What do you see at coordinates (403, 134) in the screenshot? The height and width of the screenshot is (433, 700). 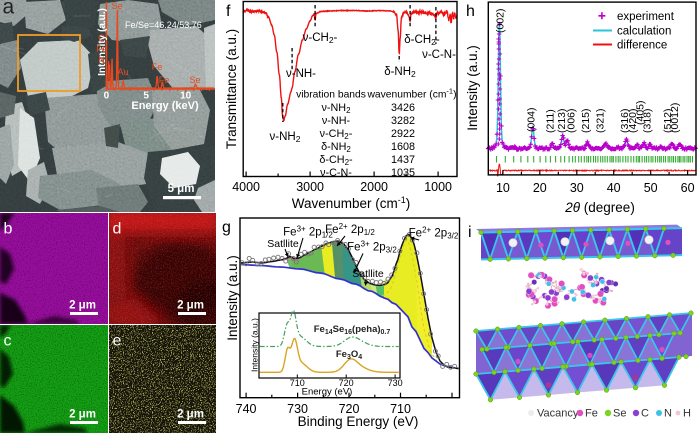 I see `svg-text: 2922` at bounding box center [403, 134].